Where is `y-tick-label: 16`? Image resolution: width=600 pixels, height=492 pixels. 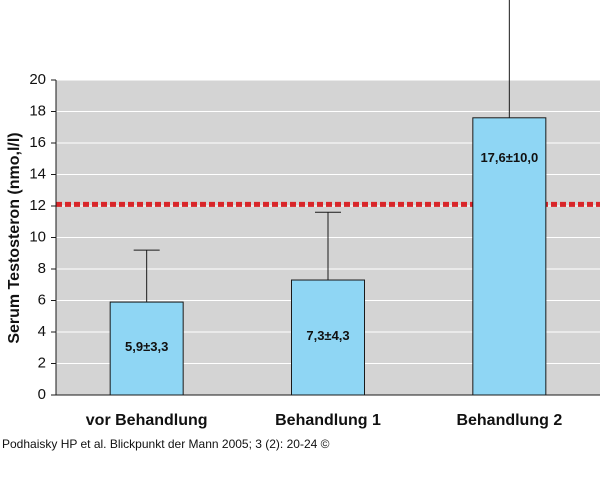
y-tick-label: 16 is located at coordinates (37, 142).